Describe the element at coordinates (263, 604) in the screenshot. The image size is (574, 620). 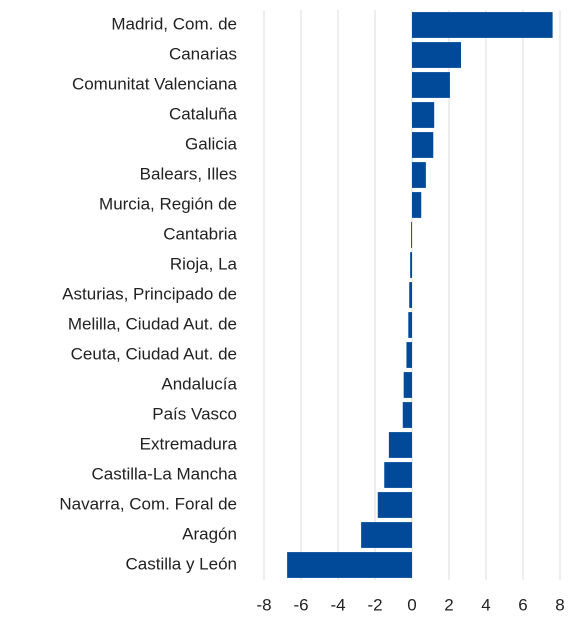
I see `x-tick-label: -8` at that location.